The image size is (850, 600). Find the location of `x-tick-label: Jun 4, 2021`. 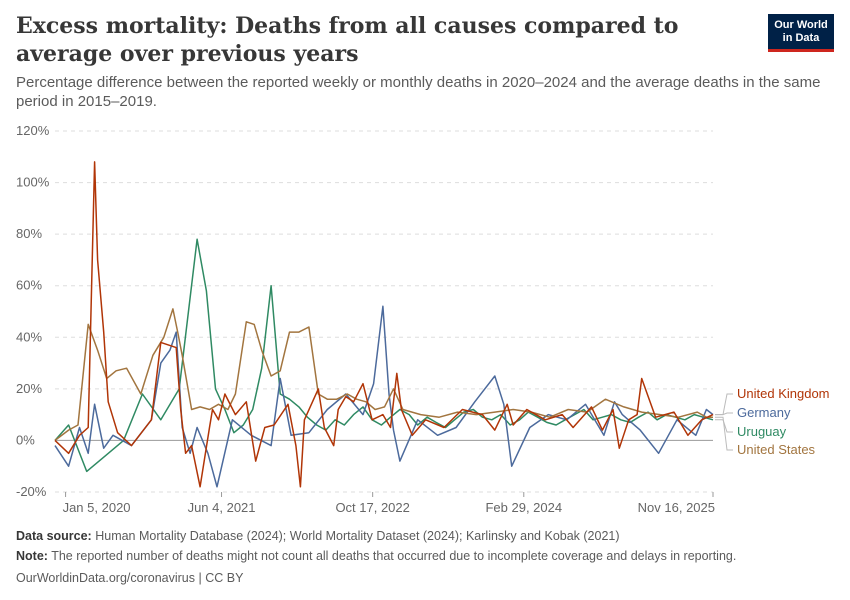

x-tick-label: Jun 4, 2021 is located at coordinates (222, 507).